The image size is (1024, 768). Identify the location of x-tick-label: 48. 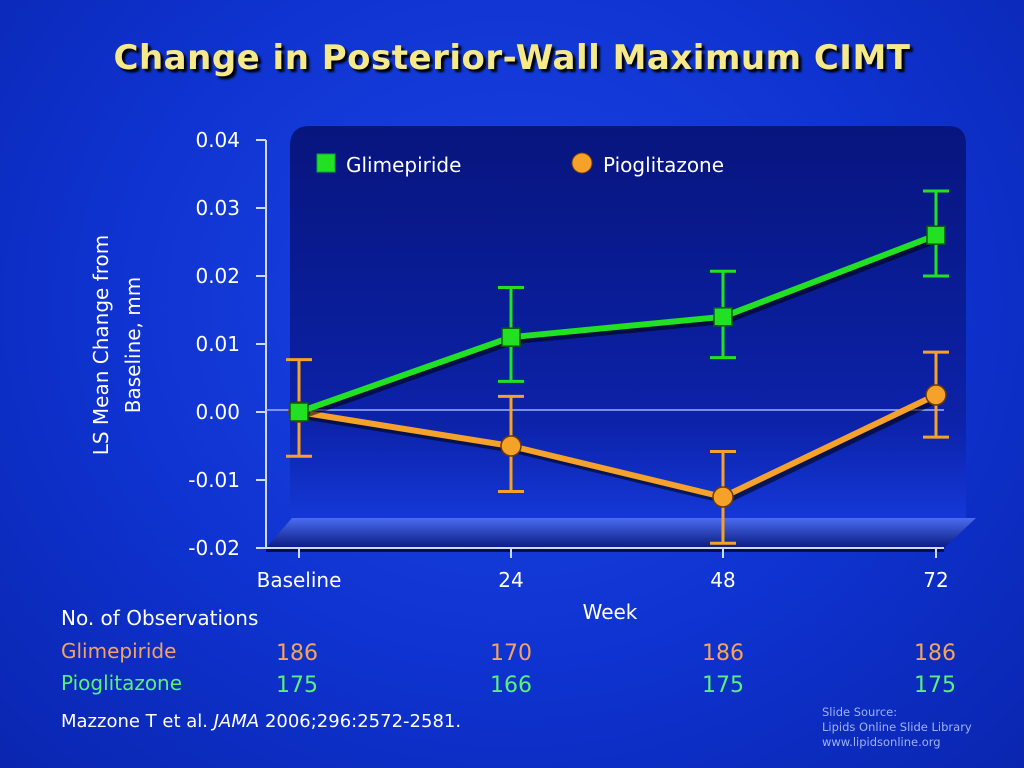
(722, 580).